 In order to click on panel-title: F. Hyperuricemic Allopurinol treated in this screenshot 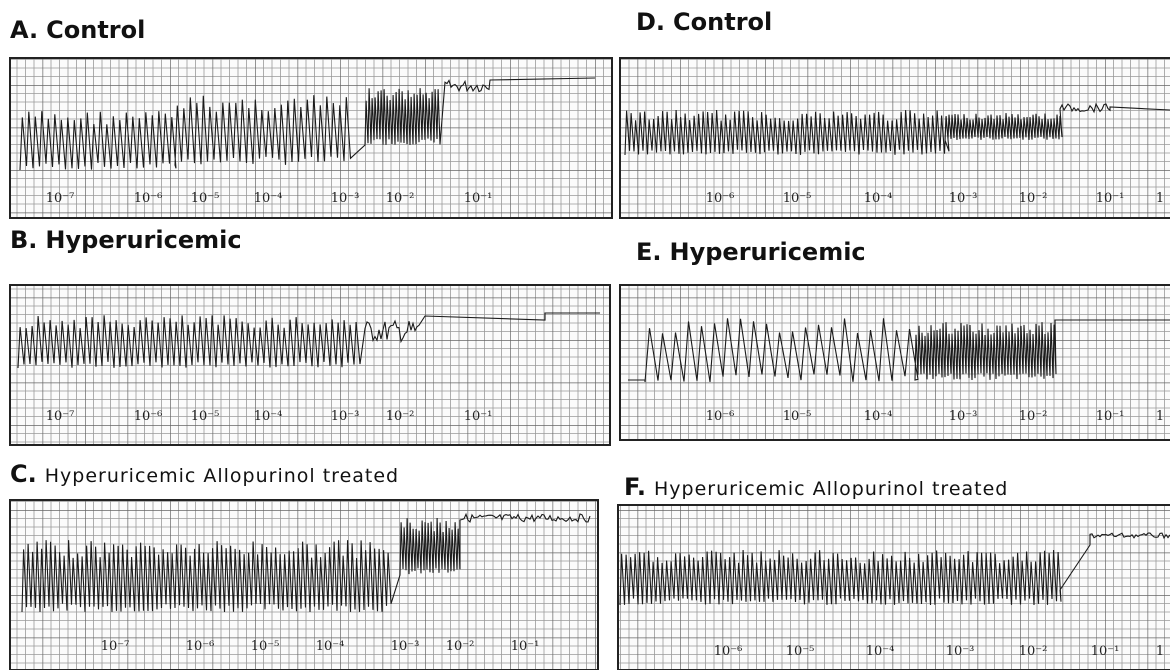, I will do `click(816, 487)`.